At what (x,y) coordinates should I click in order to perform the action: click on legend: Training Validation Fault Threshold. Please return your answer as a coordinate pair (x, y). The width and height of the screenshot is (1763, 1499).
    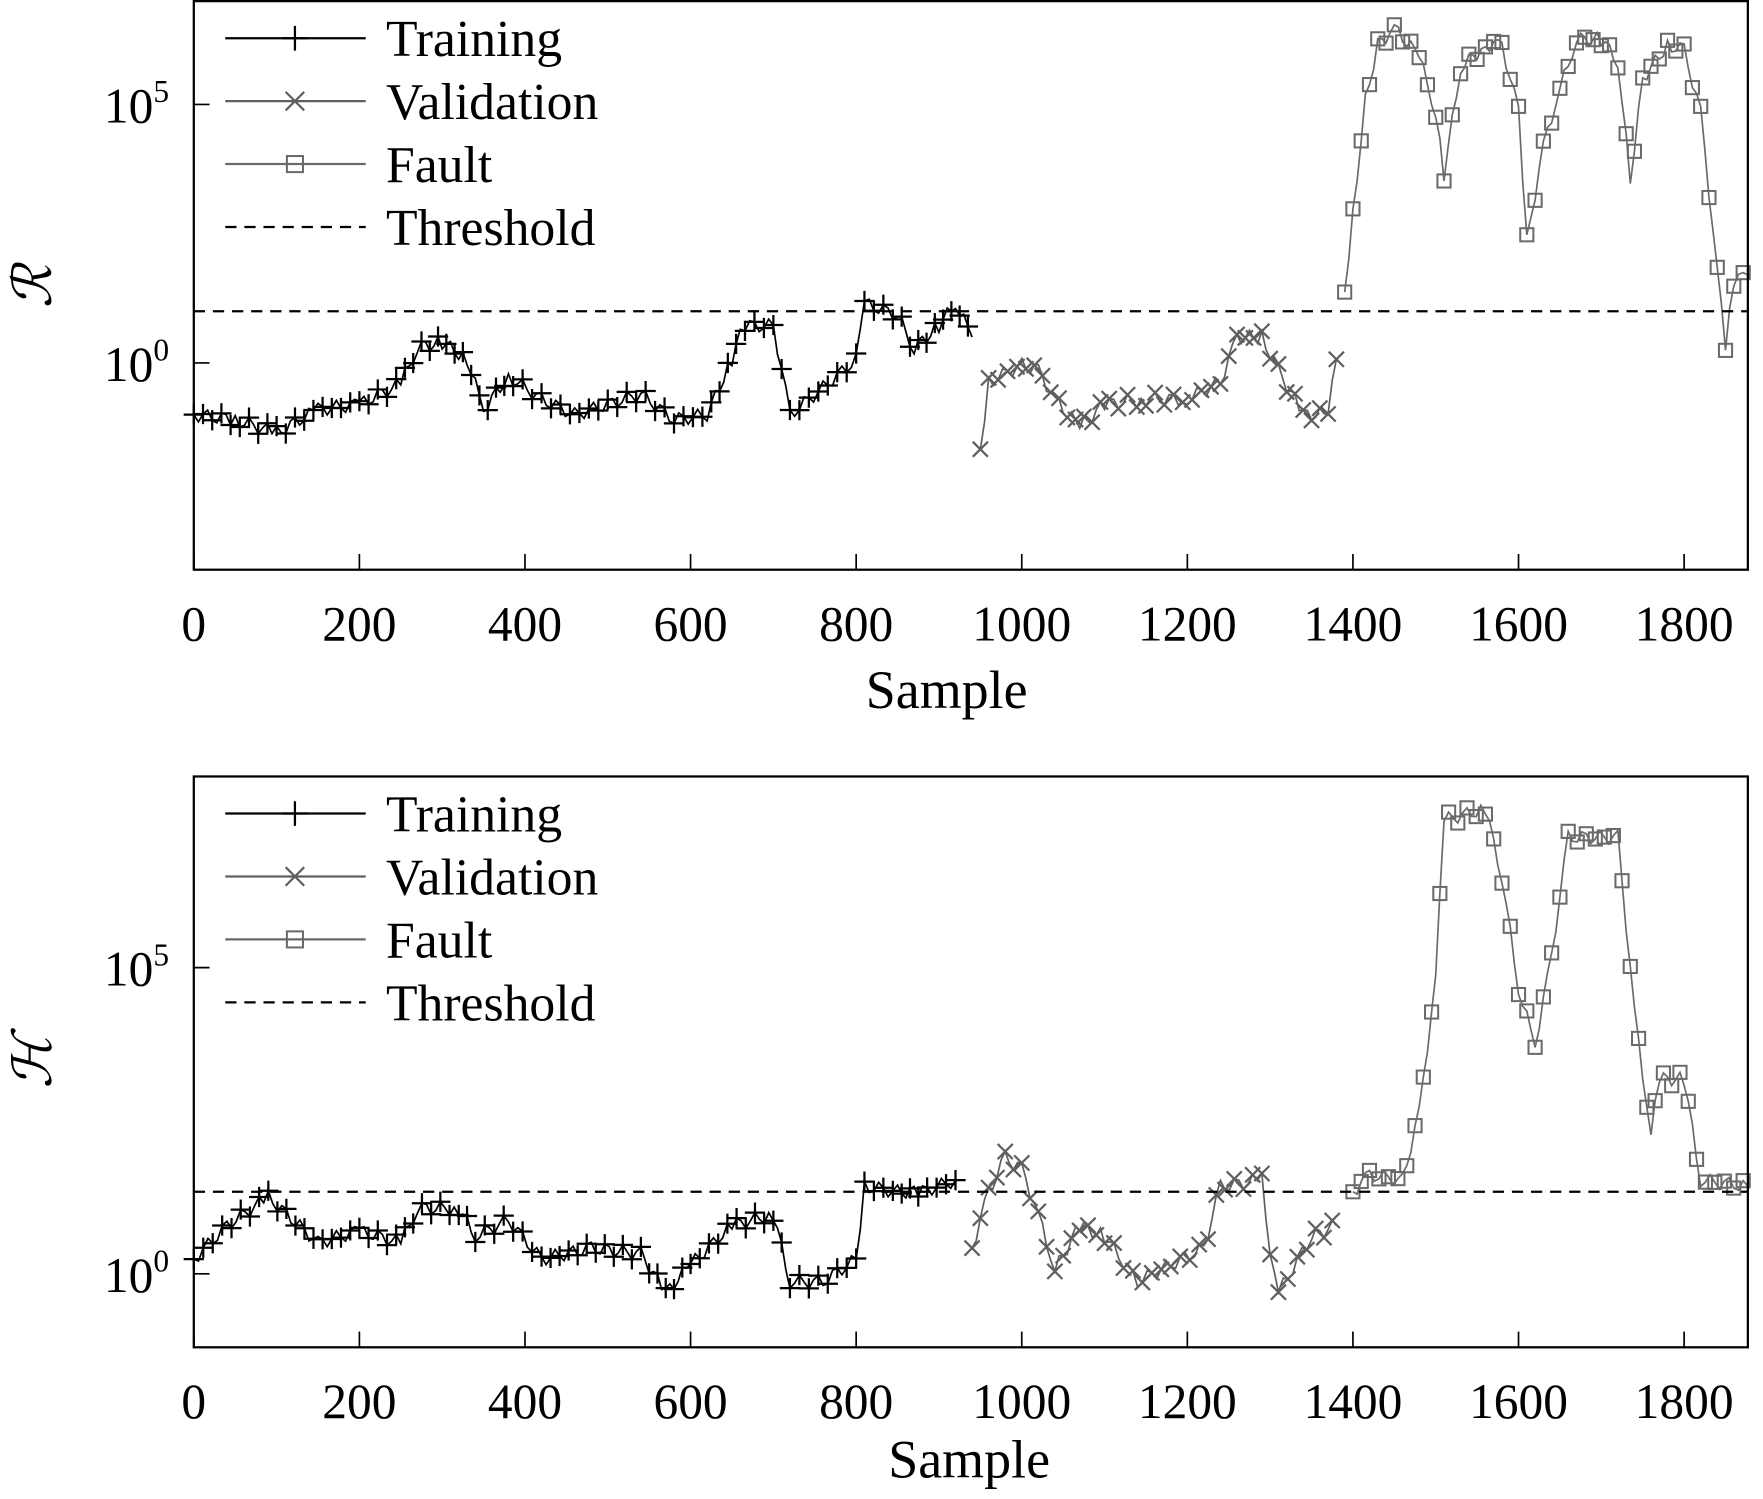
    Looking at the image, I should click on (412, 134).